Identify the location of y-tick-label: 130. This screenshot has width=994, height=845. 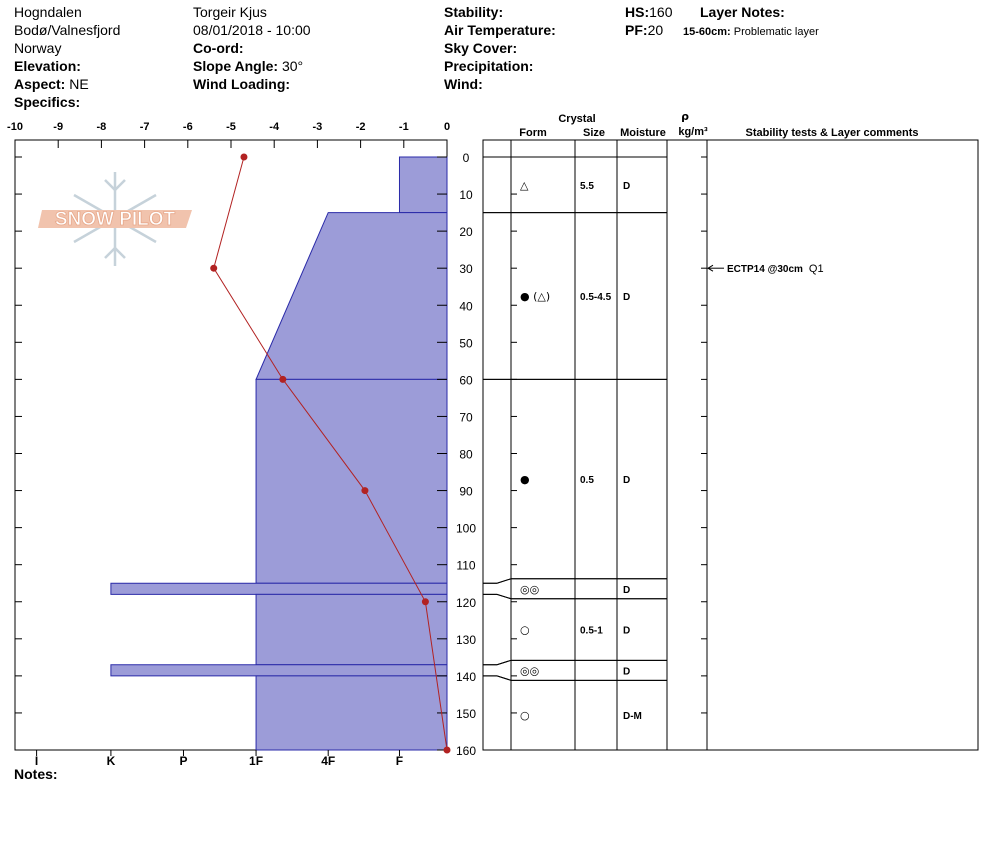
(466, 640).